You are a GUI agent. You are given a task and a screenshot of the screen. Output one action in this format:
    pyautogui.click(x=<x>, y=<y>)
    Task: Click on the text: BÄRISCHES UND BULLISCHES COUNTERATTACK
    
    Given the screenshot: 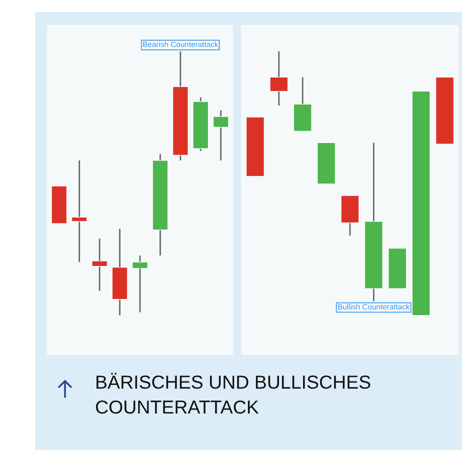 What is the action you would take?
    pyautogui.click(x=233, y=393)
    